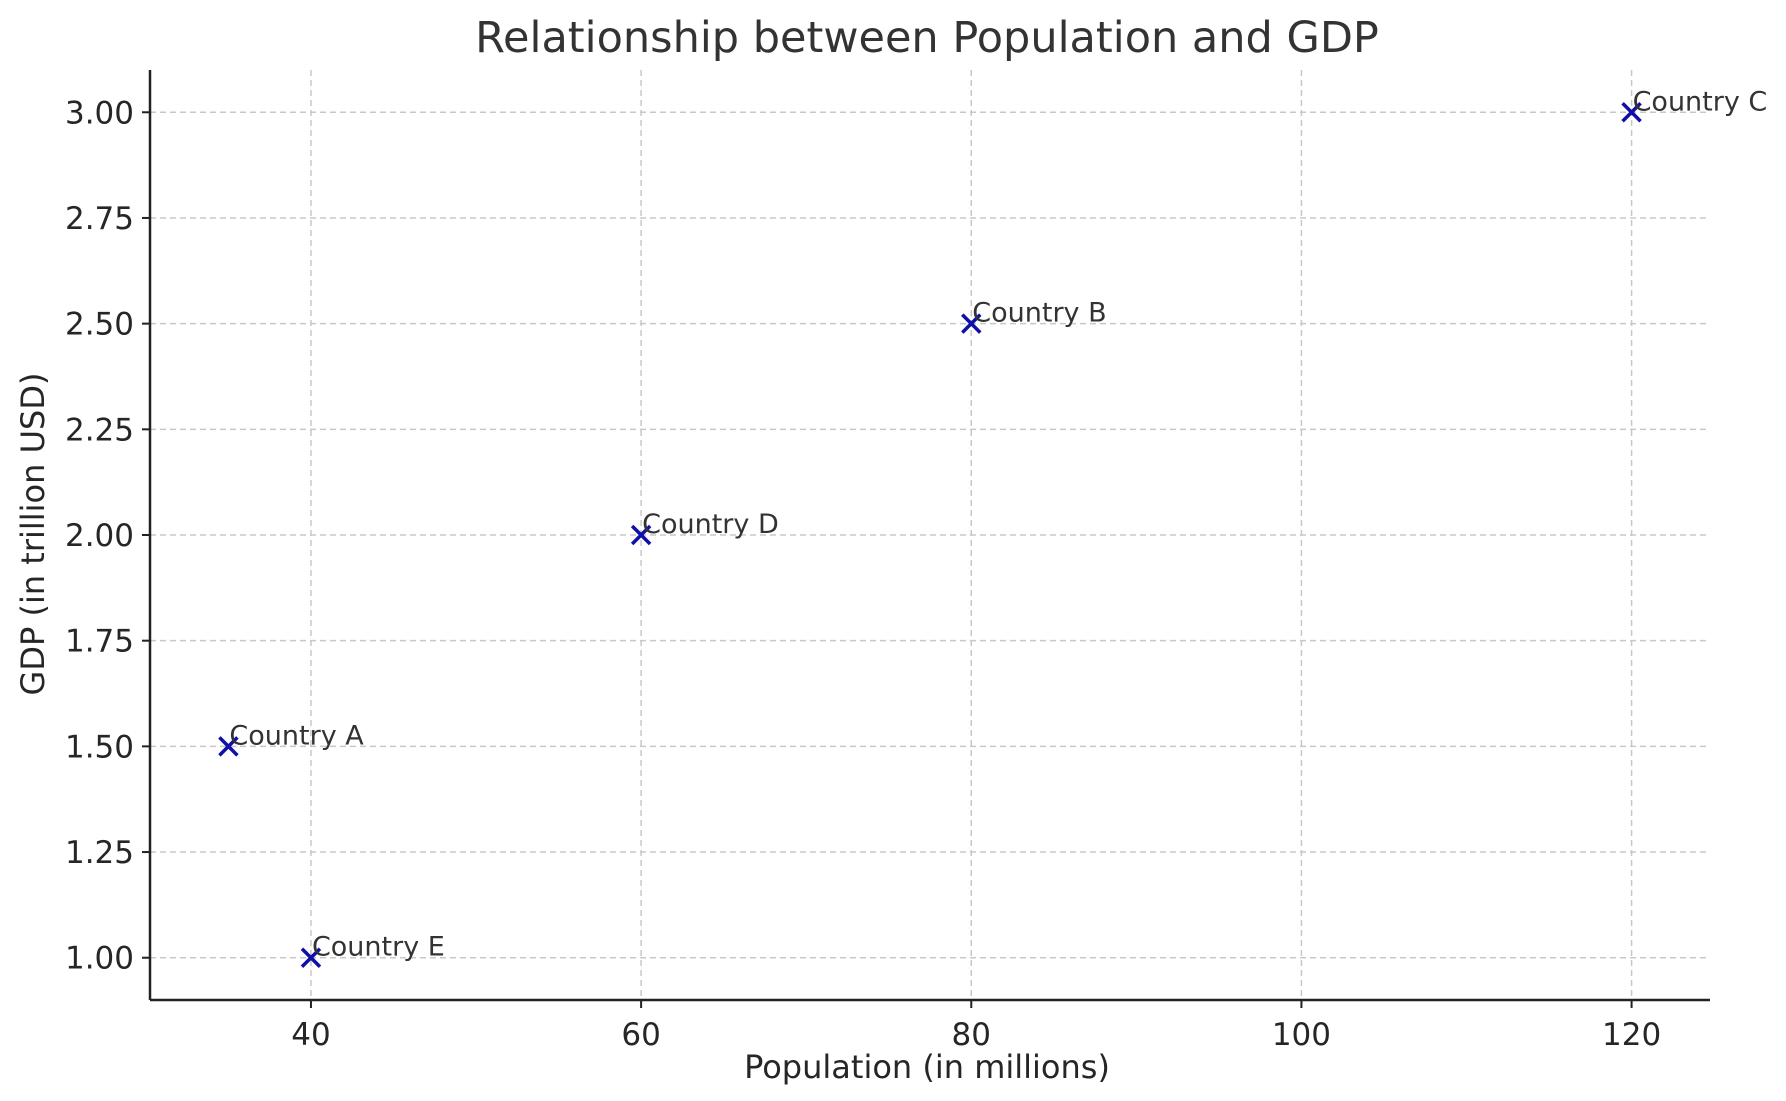 The width and height of the screenshot is (1786, 1101). I want to click on x-tick-label: 60, so click(640, 1035).